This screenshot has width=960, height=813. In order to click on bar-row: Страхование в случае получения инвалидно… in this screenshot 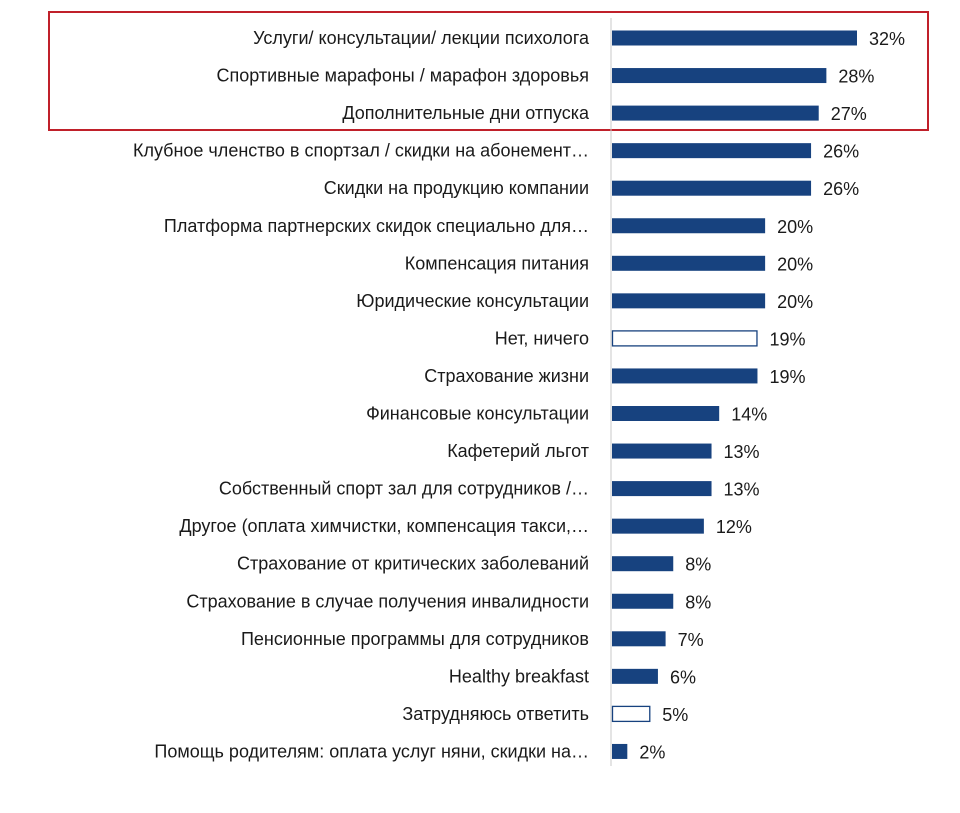, I will do `click(448, 601)`.